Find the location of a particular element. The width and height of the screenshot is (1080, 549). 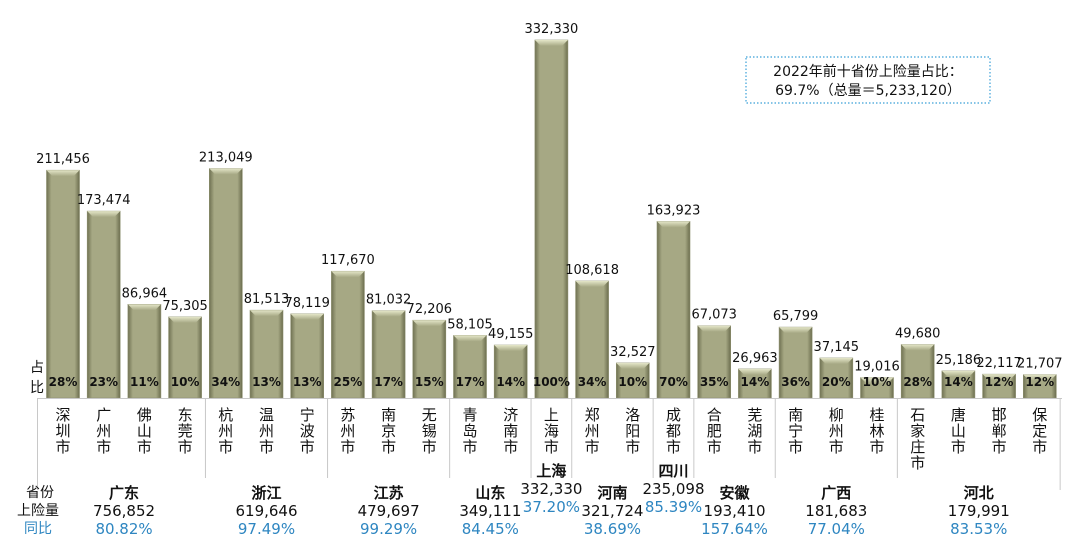

province-total: 193,410 is located at coordinates (735, 511).